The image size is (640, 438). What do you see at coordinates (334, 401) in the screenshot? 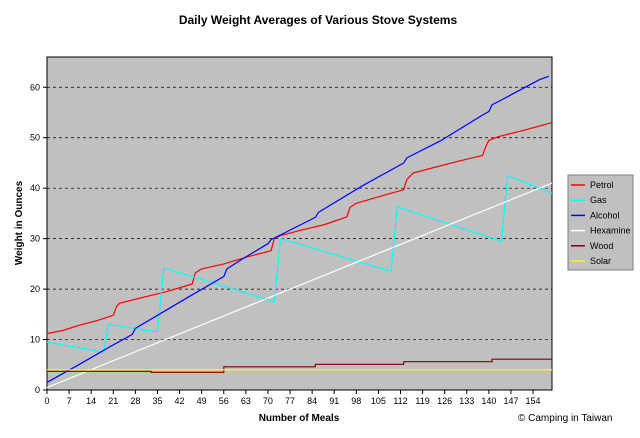
I see `x-tick-label: 91` at bounding box center [334, 401].